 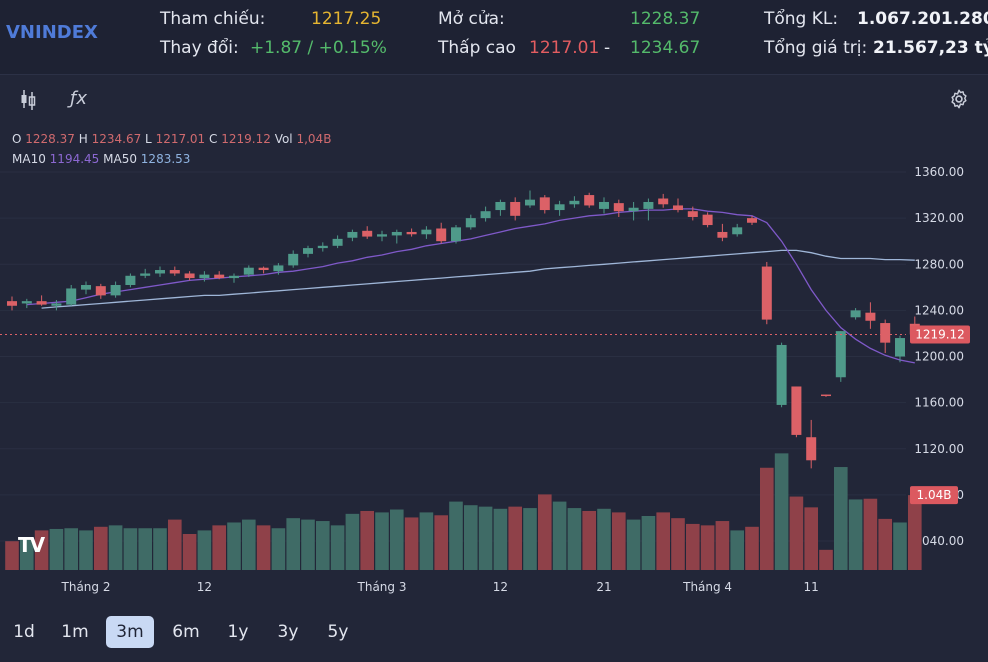 What do you see at coordinates (939, 357) in the screenshot?
I see `price-tick-label: 1200.00` at bounding box center [939, 357].